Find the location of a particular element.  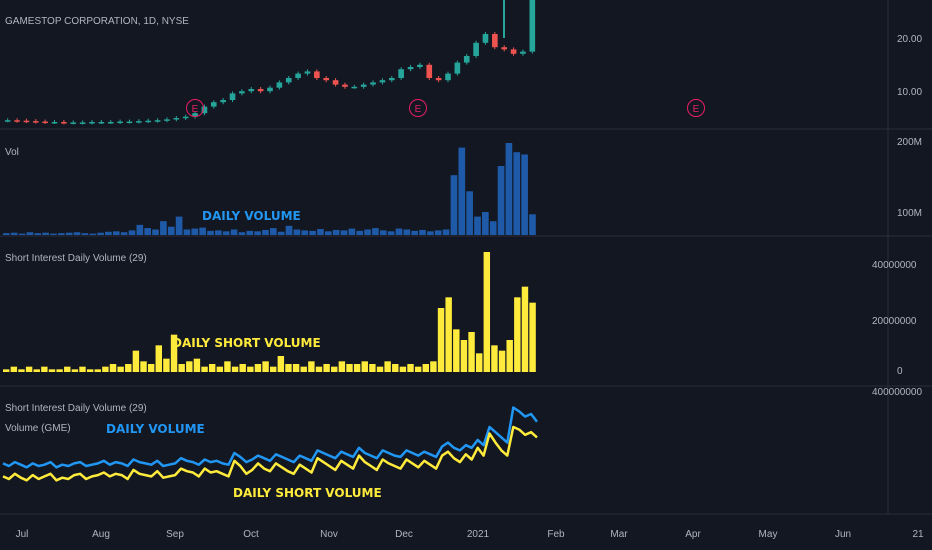

volume-pane-title: Vol is located at coordinates (12, 152).